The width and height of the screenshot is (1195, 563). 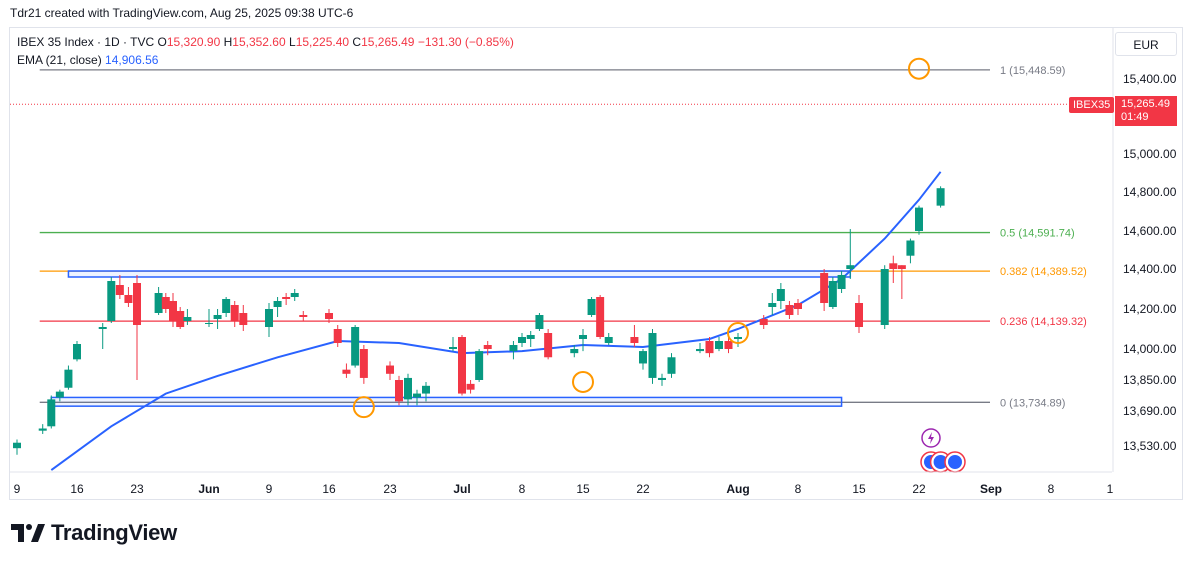 I want to click on range-box, so click(x=446, y=401).